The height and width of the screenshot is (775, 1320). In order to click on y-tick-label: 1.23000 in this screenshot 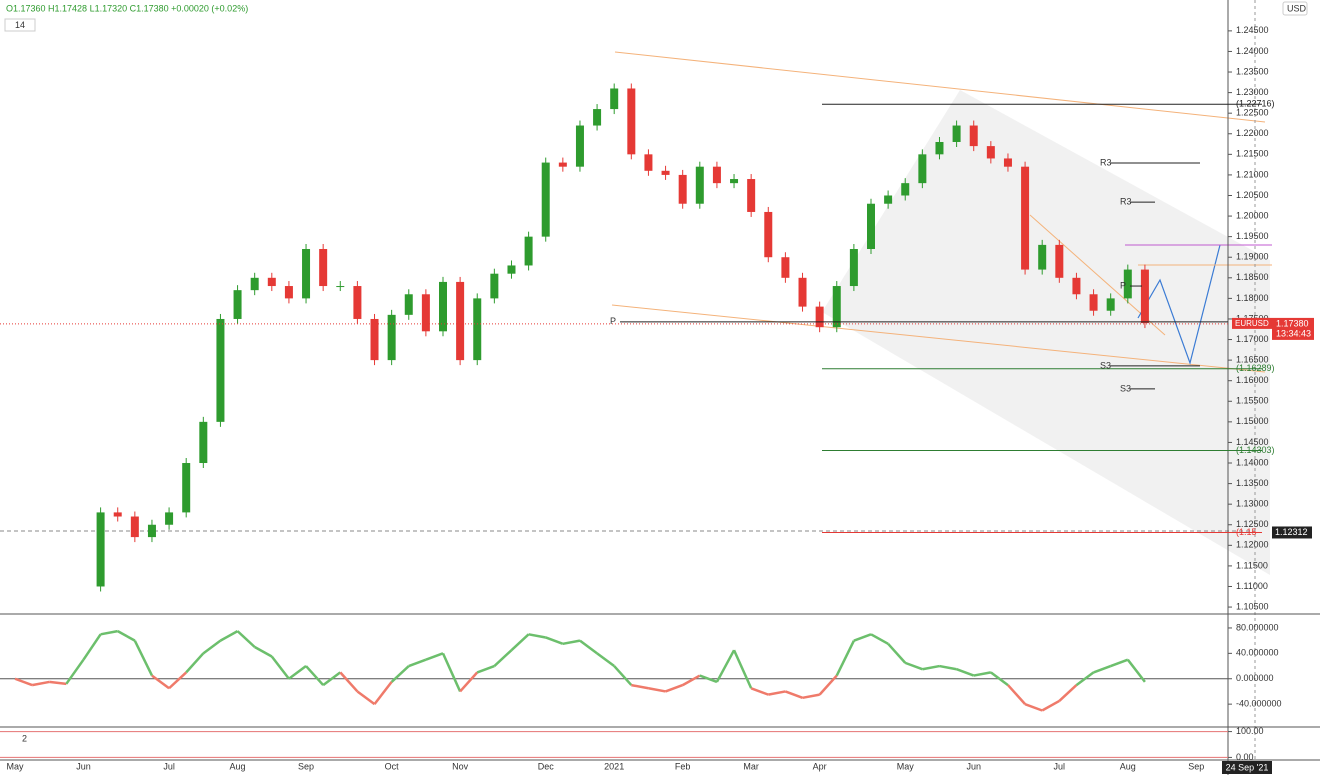, I will do `click(1252, 92)`.